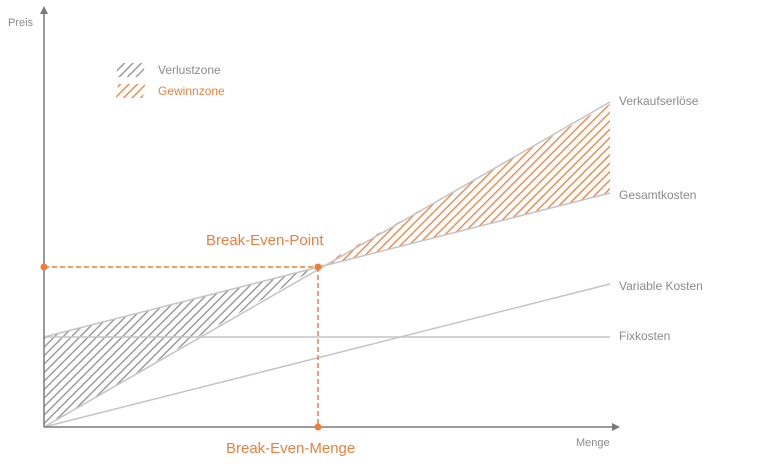  What do you see at coordinates (130, 70) in the screenshot?
I see `legend-loss-swatch` at bounding box center [130, 70].